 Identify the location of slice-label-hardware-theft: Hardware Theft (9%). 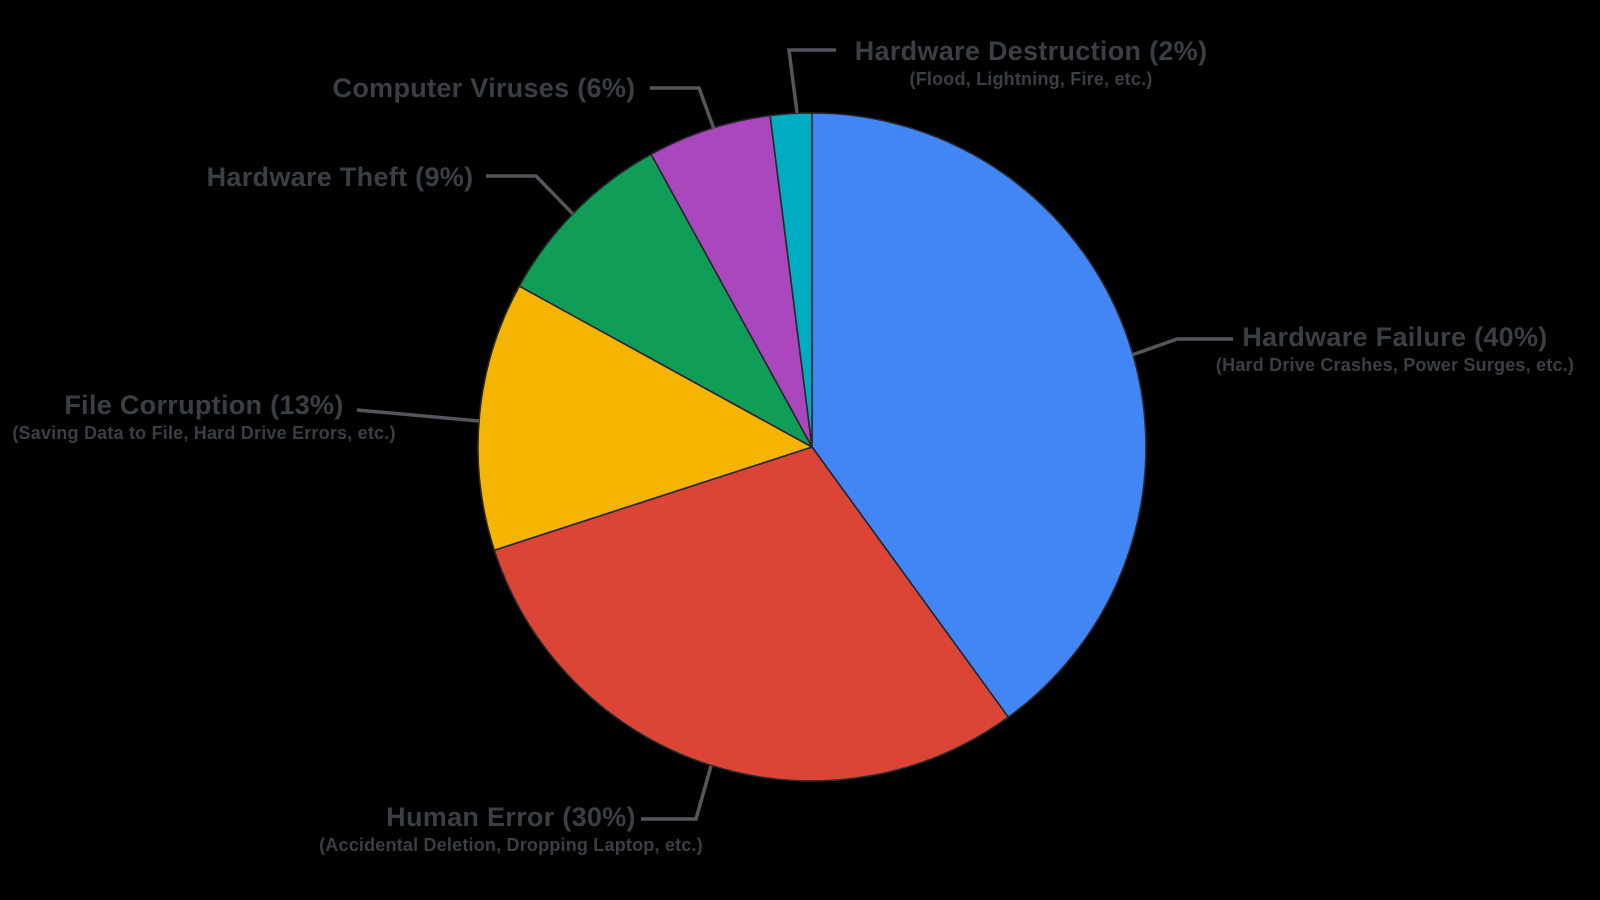
(340, 177).